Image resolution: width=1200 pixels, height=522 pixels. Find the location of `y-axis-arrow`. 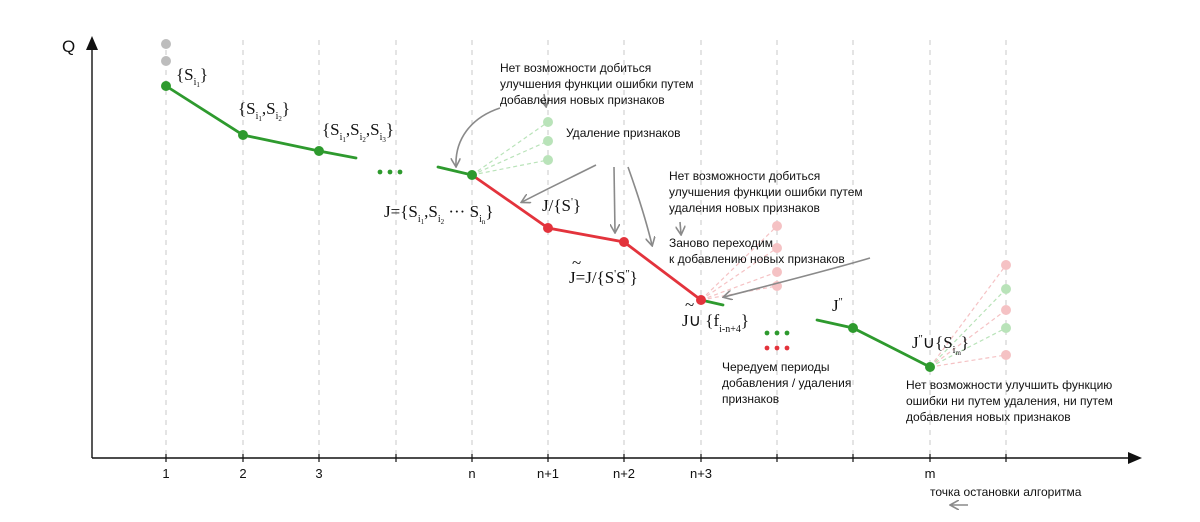

y-axis-arrow is located at coordinates (92, 43).